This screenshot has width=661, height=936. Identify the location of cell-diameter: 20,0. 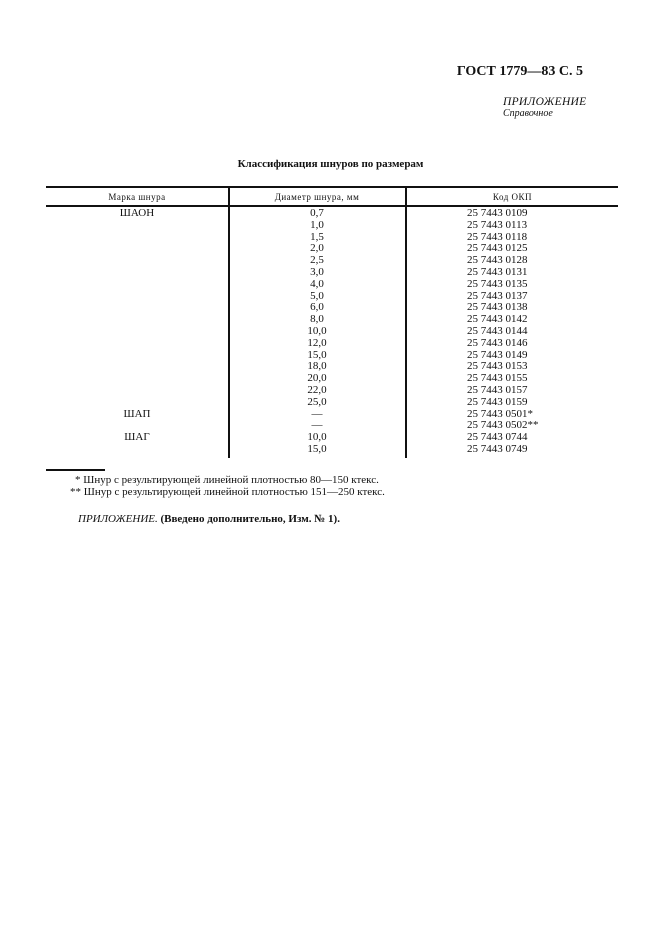
(317, 378).